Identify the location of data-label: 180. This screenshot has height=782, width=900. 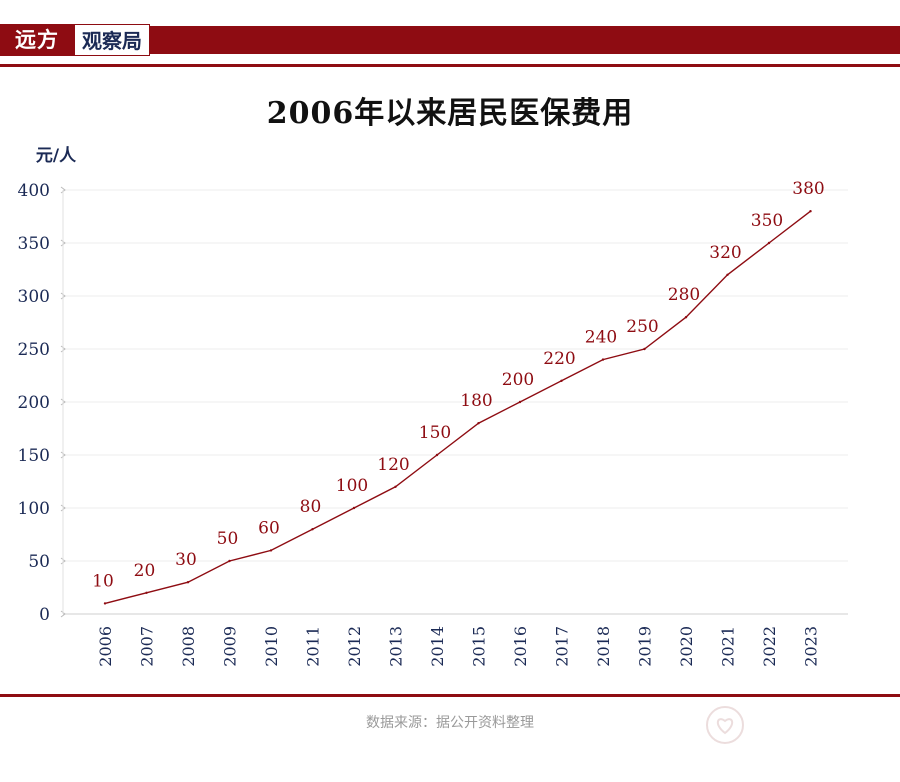
(476, 401).